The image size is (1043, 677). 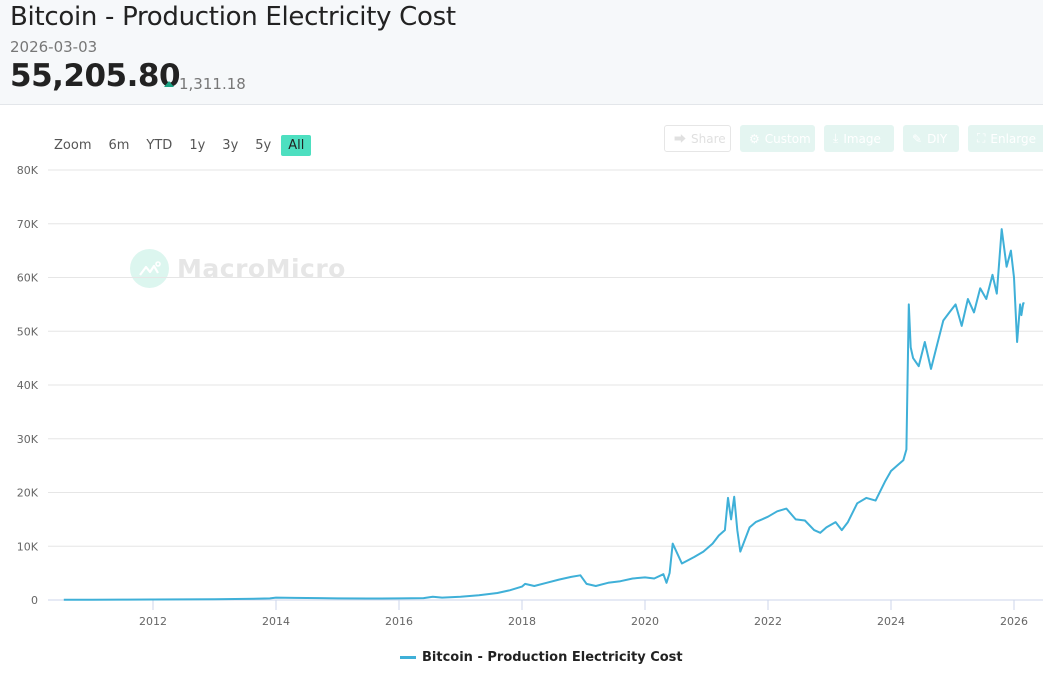 I want to click on watermark-text: MacroMicro, so click(x=261, y=268).